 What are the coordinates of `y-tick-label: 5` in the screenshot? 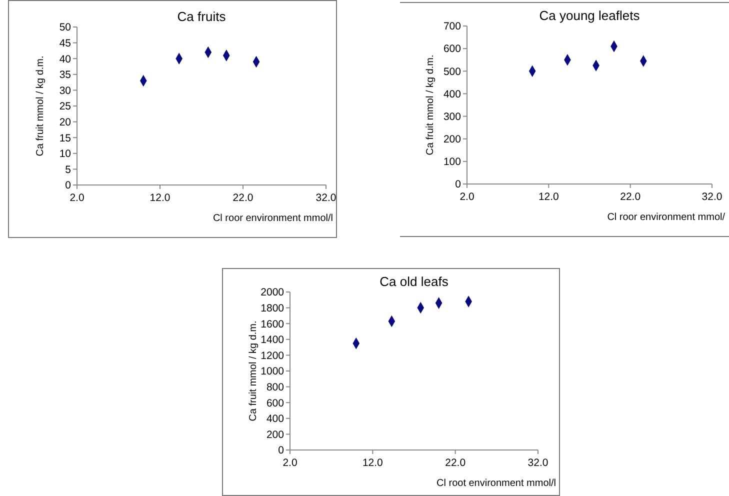 It's located at (68, 170).